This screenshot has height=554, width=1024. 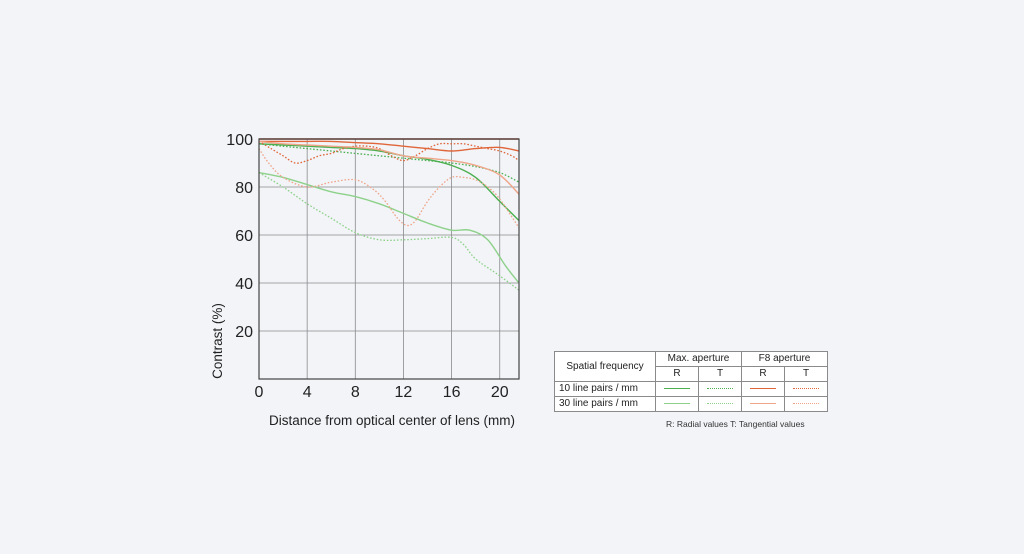 I want to click on chart-series-group, so click(x=389, y=214).